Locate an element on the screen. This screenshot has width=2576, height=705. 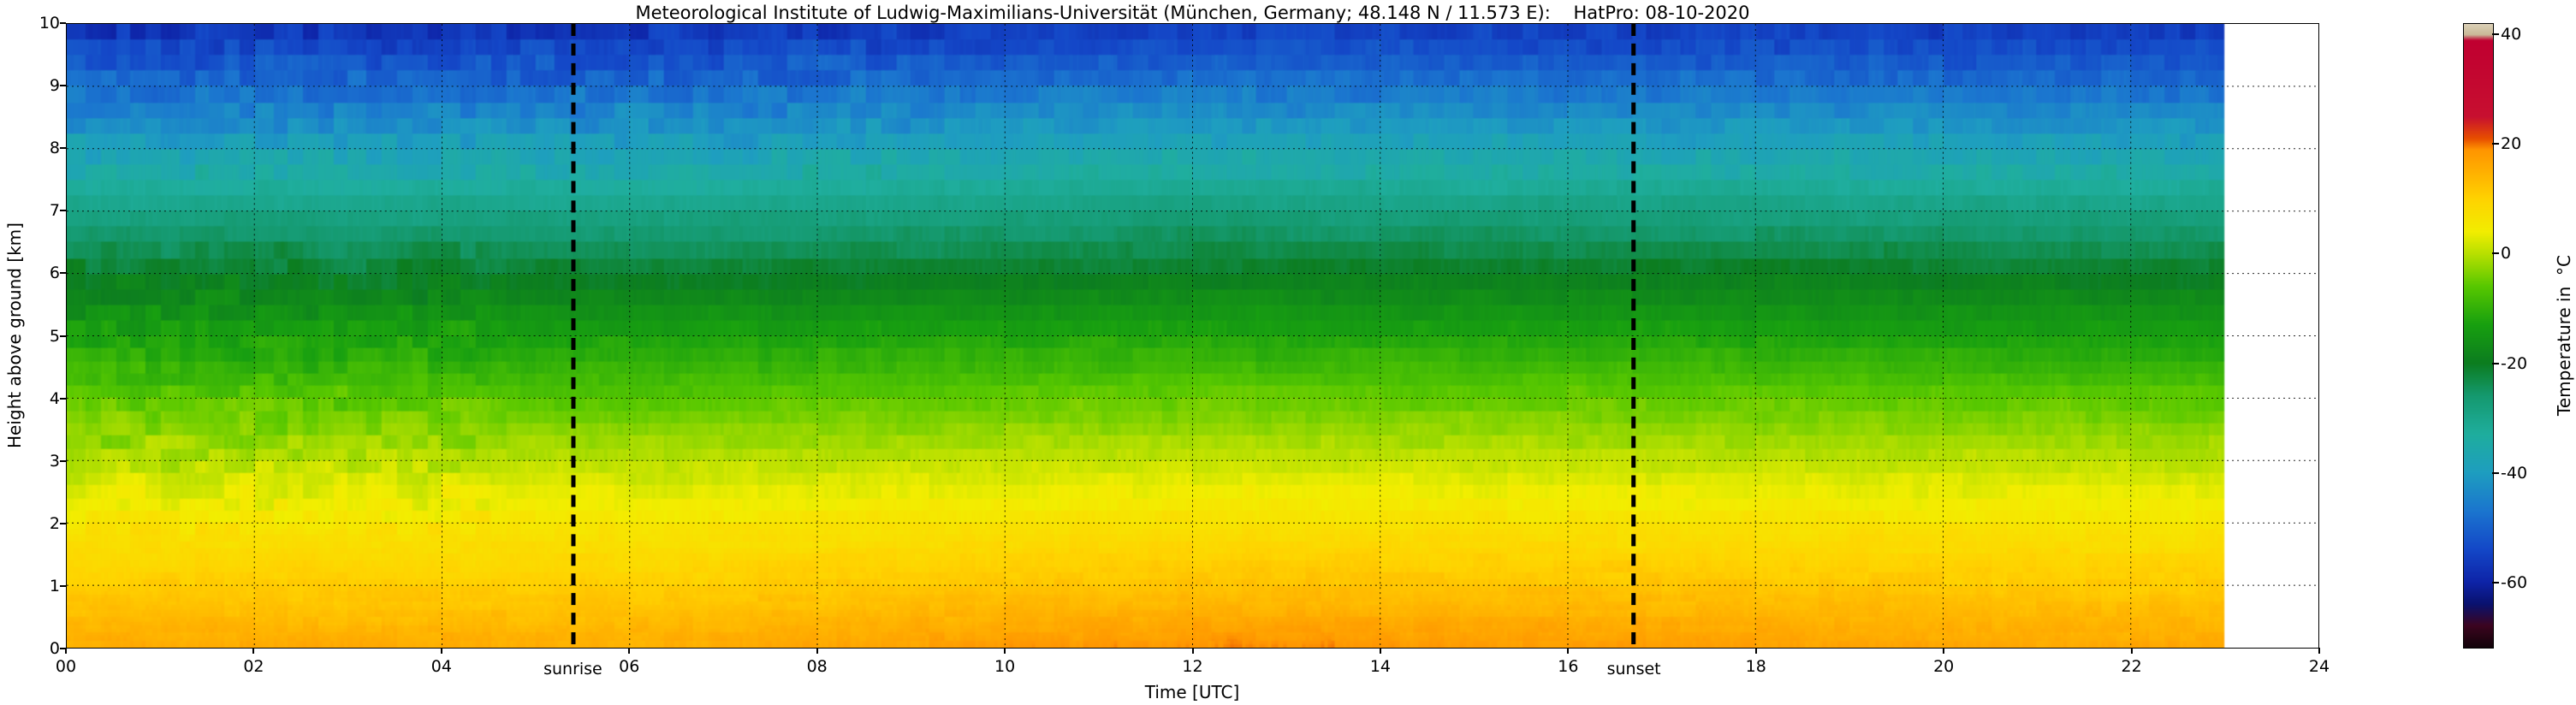
x-tick-label: 18 is located at coordinates (1755, 666).